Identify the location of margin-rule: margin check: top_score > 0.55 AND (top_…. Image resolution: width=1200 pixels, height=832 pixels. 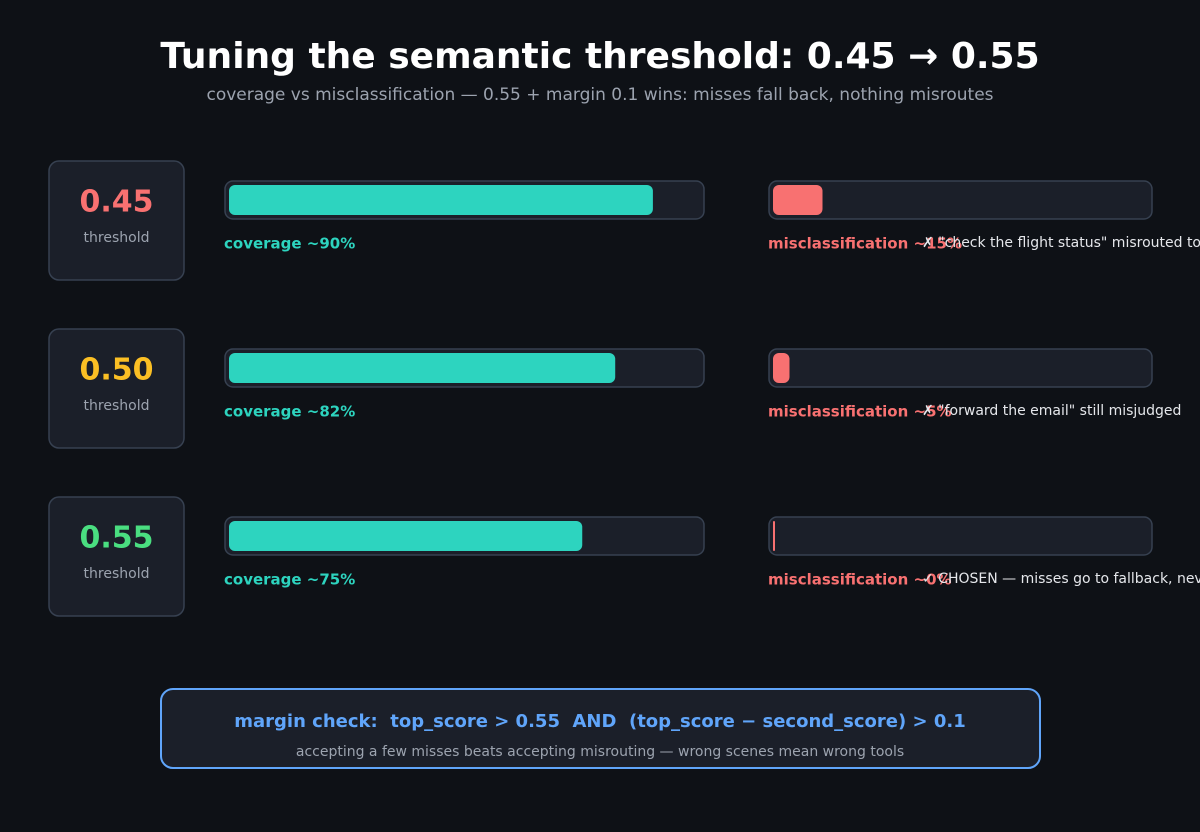
(599, 721).